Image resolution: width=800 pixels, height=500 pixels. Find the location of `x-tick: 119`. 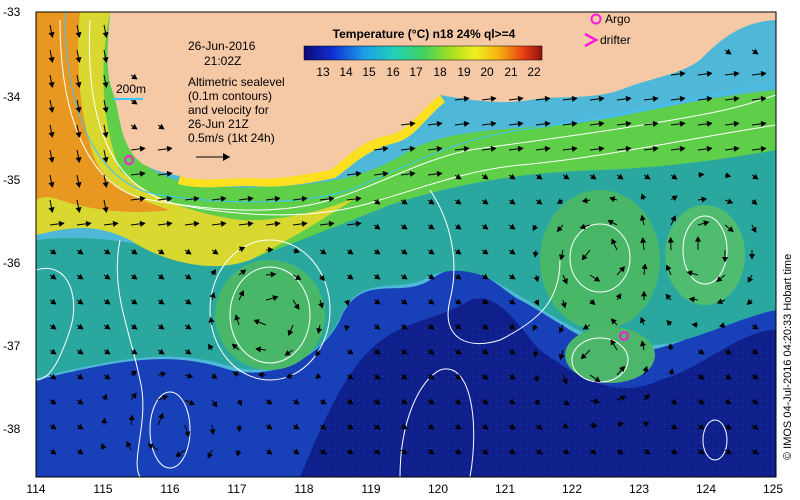

x-tick: 119 is located at coordinates (370, 489).